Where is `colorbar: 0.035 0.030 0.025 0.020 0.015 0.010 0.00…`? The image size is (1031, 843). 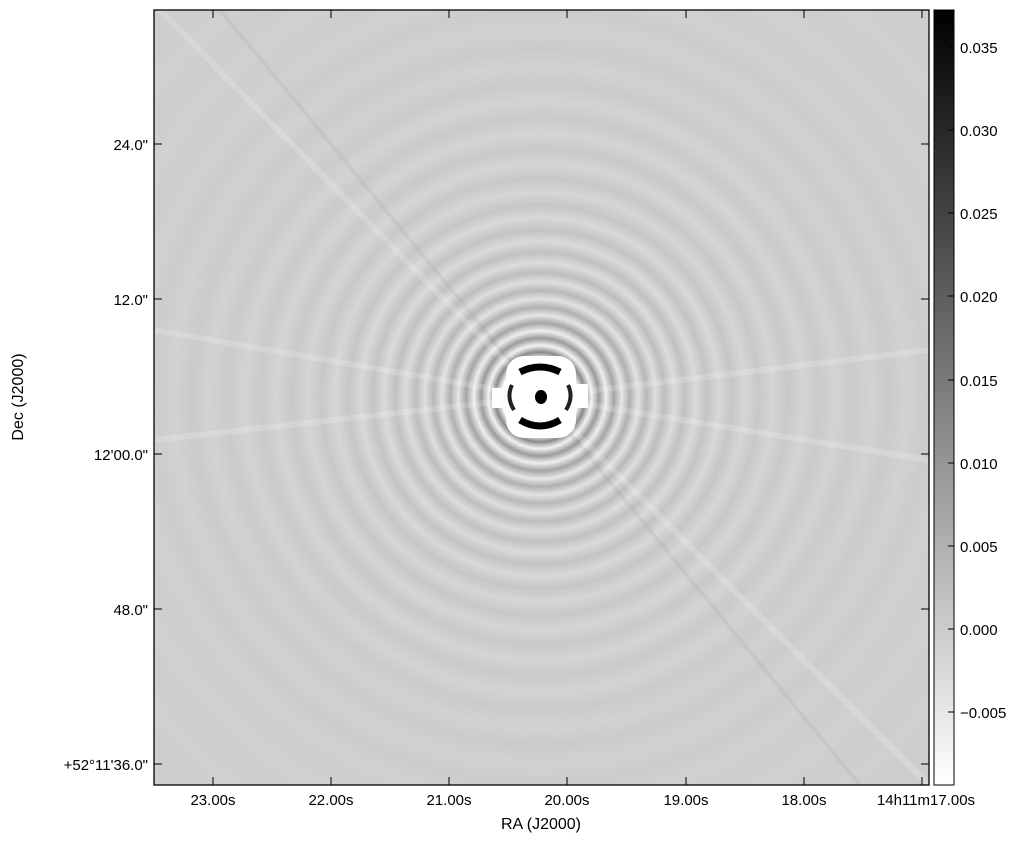
colorbar: 0.035 0.030 0.025 0.020 0.015 0.010 0.00… is located at coordinates (969, 397).